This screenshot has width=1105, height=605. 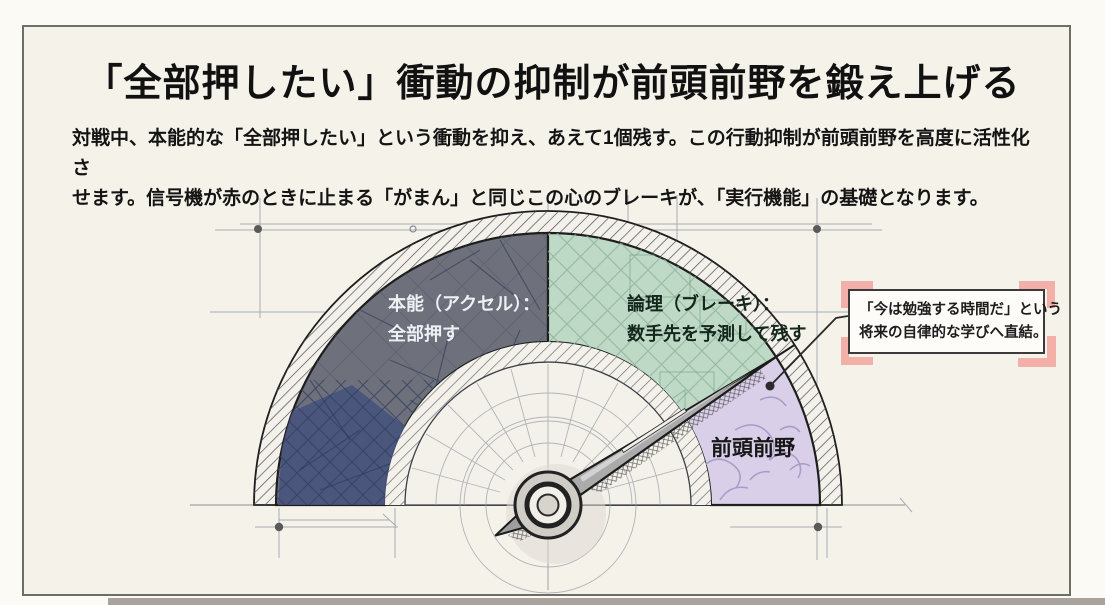 I want to click on callout-box: 「今は勉強する時間だ」という 将来の自律的な学びへ直結。, so click(x=955, y=321).